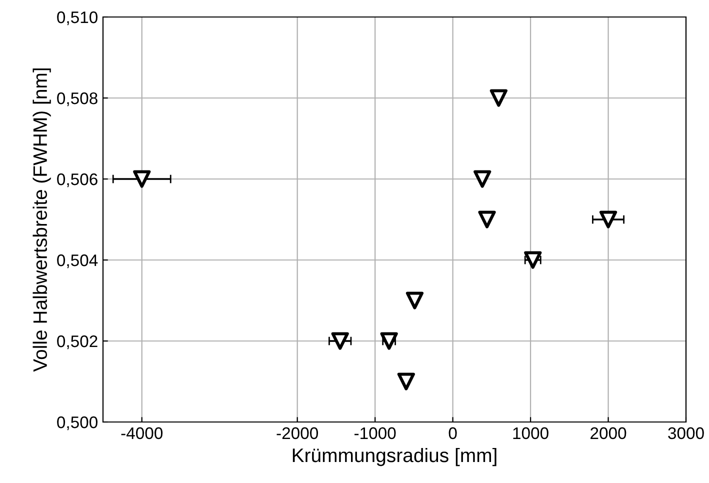 Image resolution: width=709 pixels, height=483 pixels. I want to click on x-tick-label: -4000, so click(142, 433).